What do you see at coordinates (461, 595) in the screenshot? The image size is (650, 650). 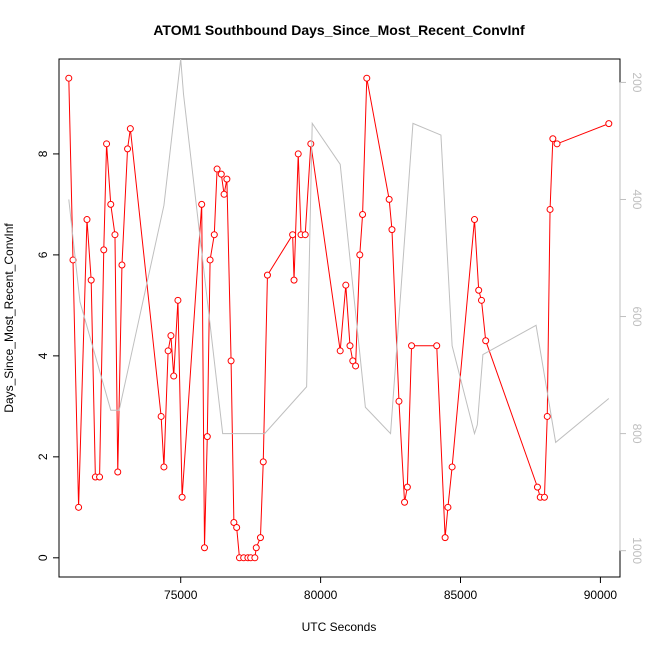 I see `x-tick-label: 85000` at bounding box center [461, 595].